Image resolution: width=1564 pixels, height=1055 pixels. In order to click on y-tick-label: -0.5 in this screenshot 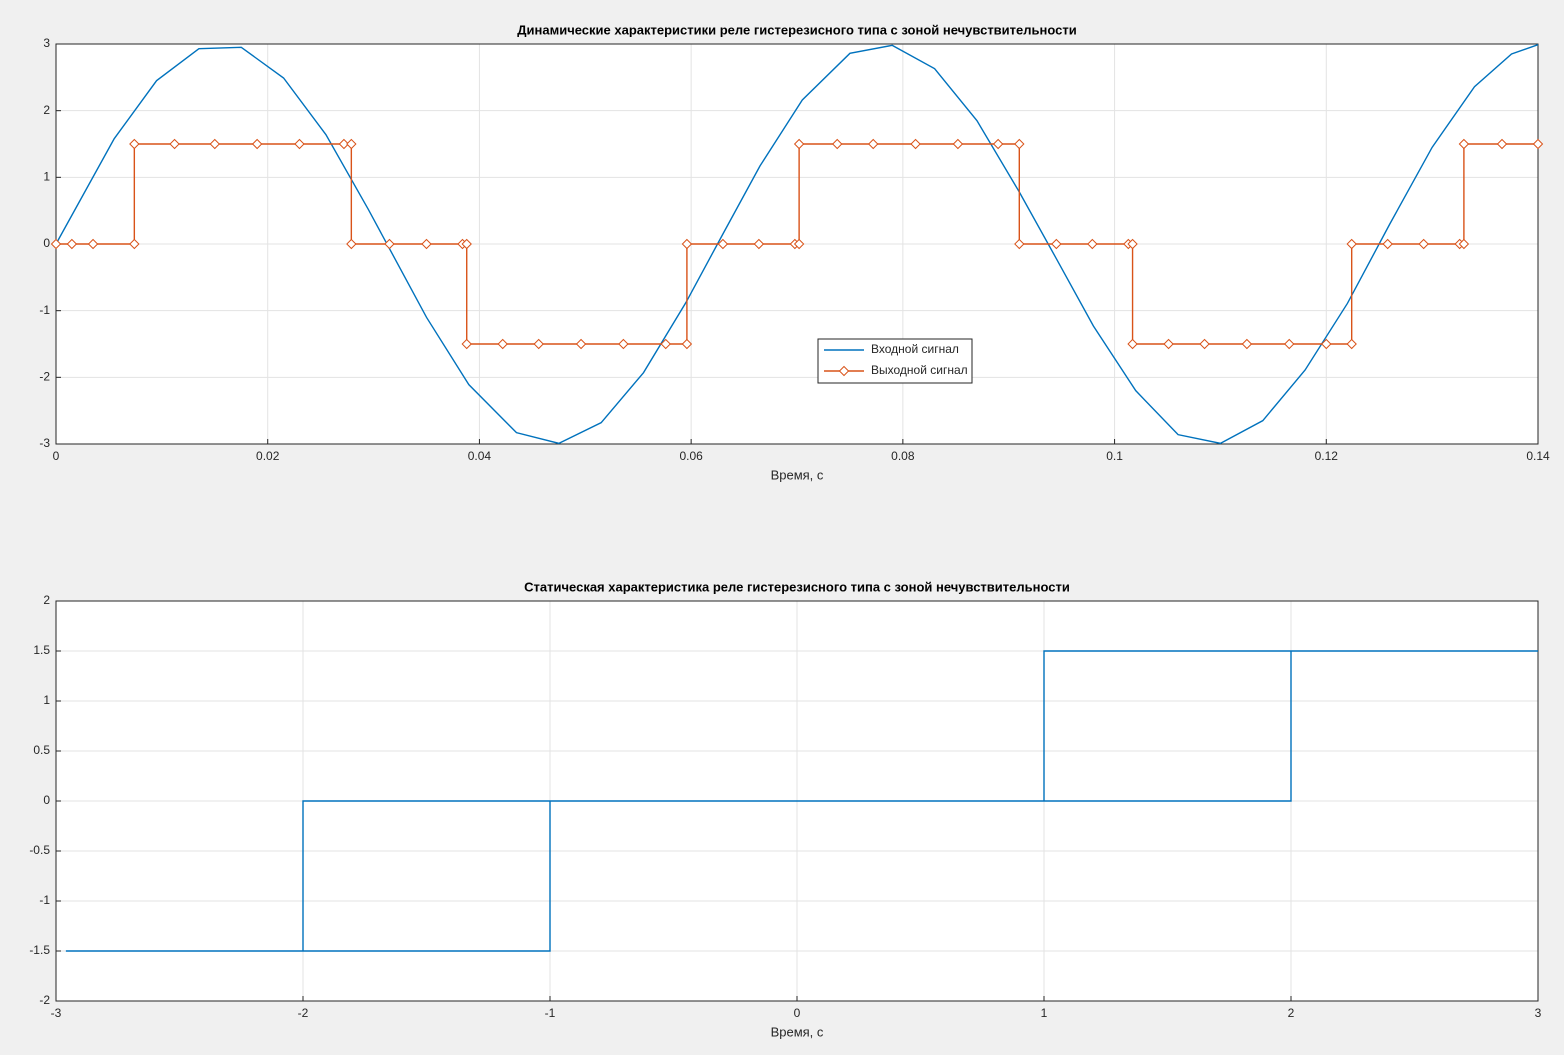, I will do `click(39, 850)`.